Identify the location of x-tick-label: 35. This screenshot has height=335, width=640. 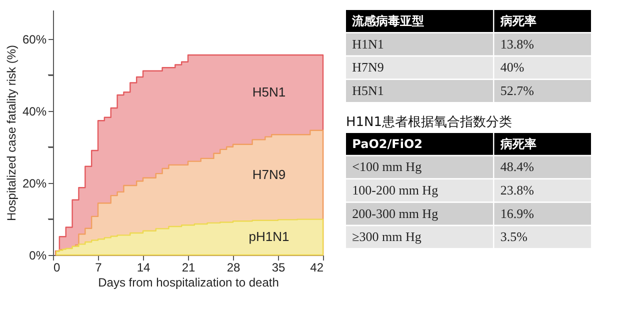
(279, 267).